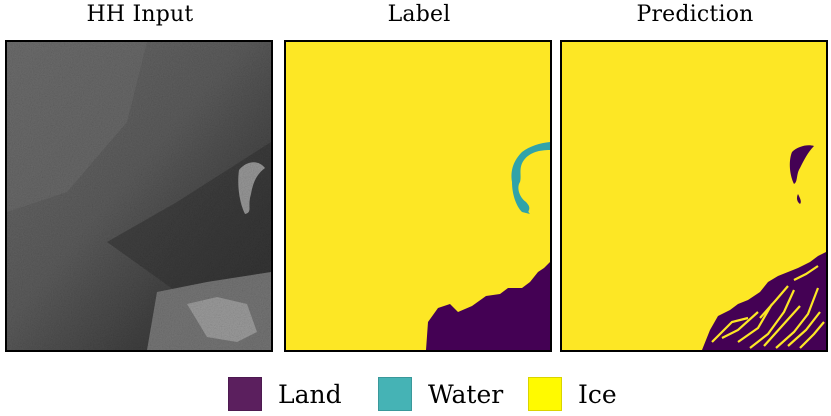  I want to click on panel-title-prediction: Prediction, so click(695, 14).